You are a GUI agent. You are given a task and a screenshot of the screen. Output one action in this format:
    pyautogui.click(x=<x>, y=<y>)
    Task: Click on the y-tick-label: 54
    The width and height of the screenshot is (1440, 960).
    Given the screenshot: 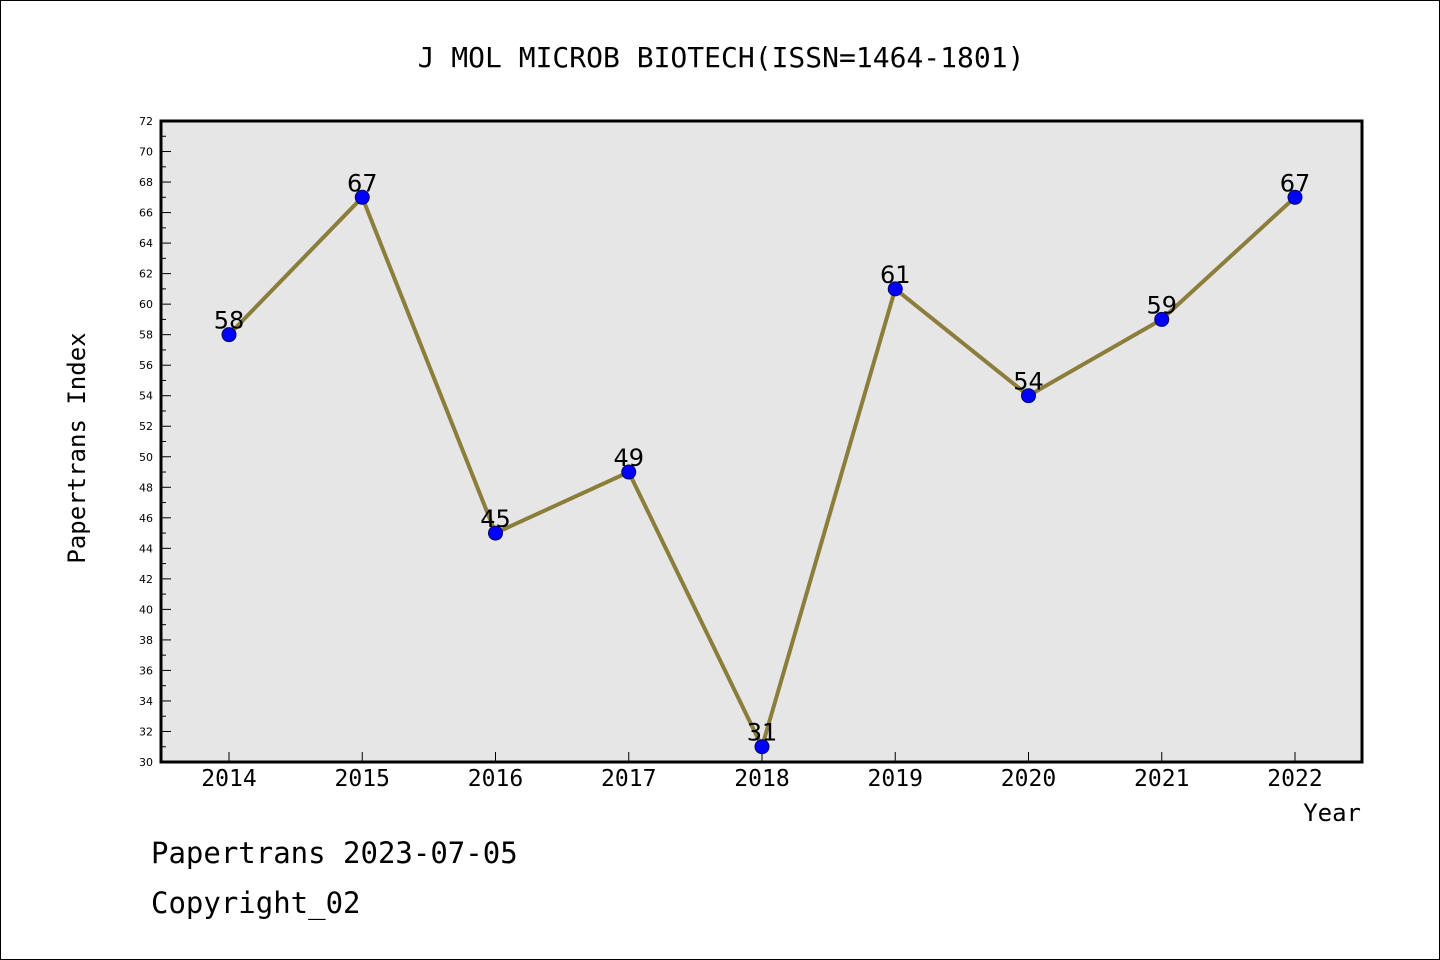 What is the action you would take?
    pyautogui.click(x=146, y=396)
    